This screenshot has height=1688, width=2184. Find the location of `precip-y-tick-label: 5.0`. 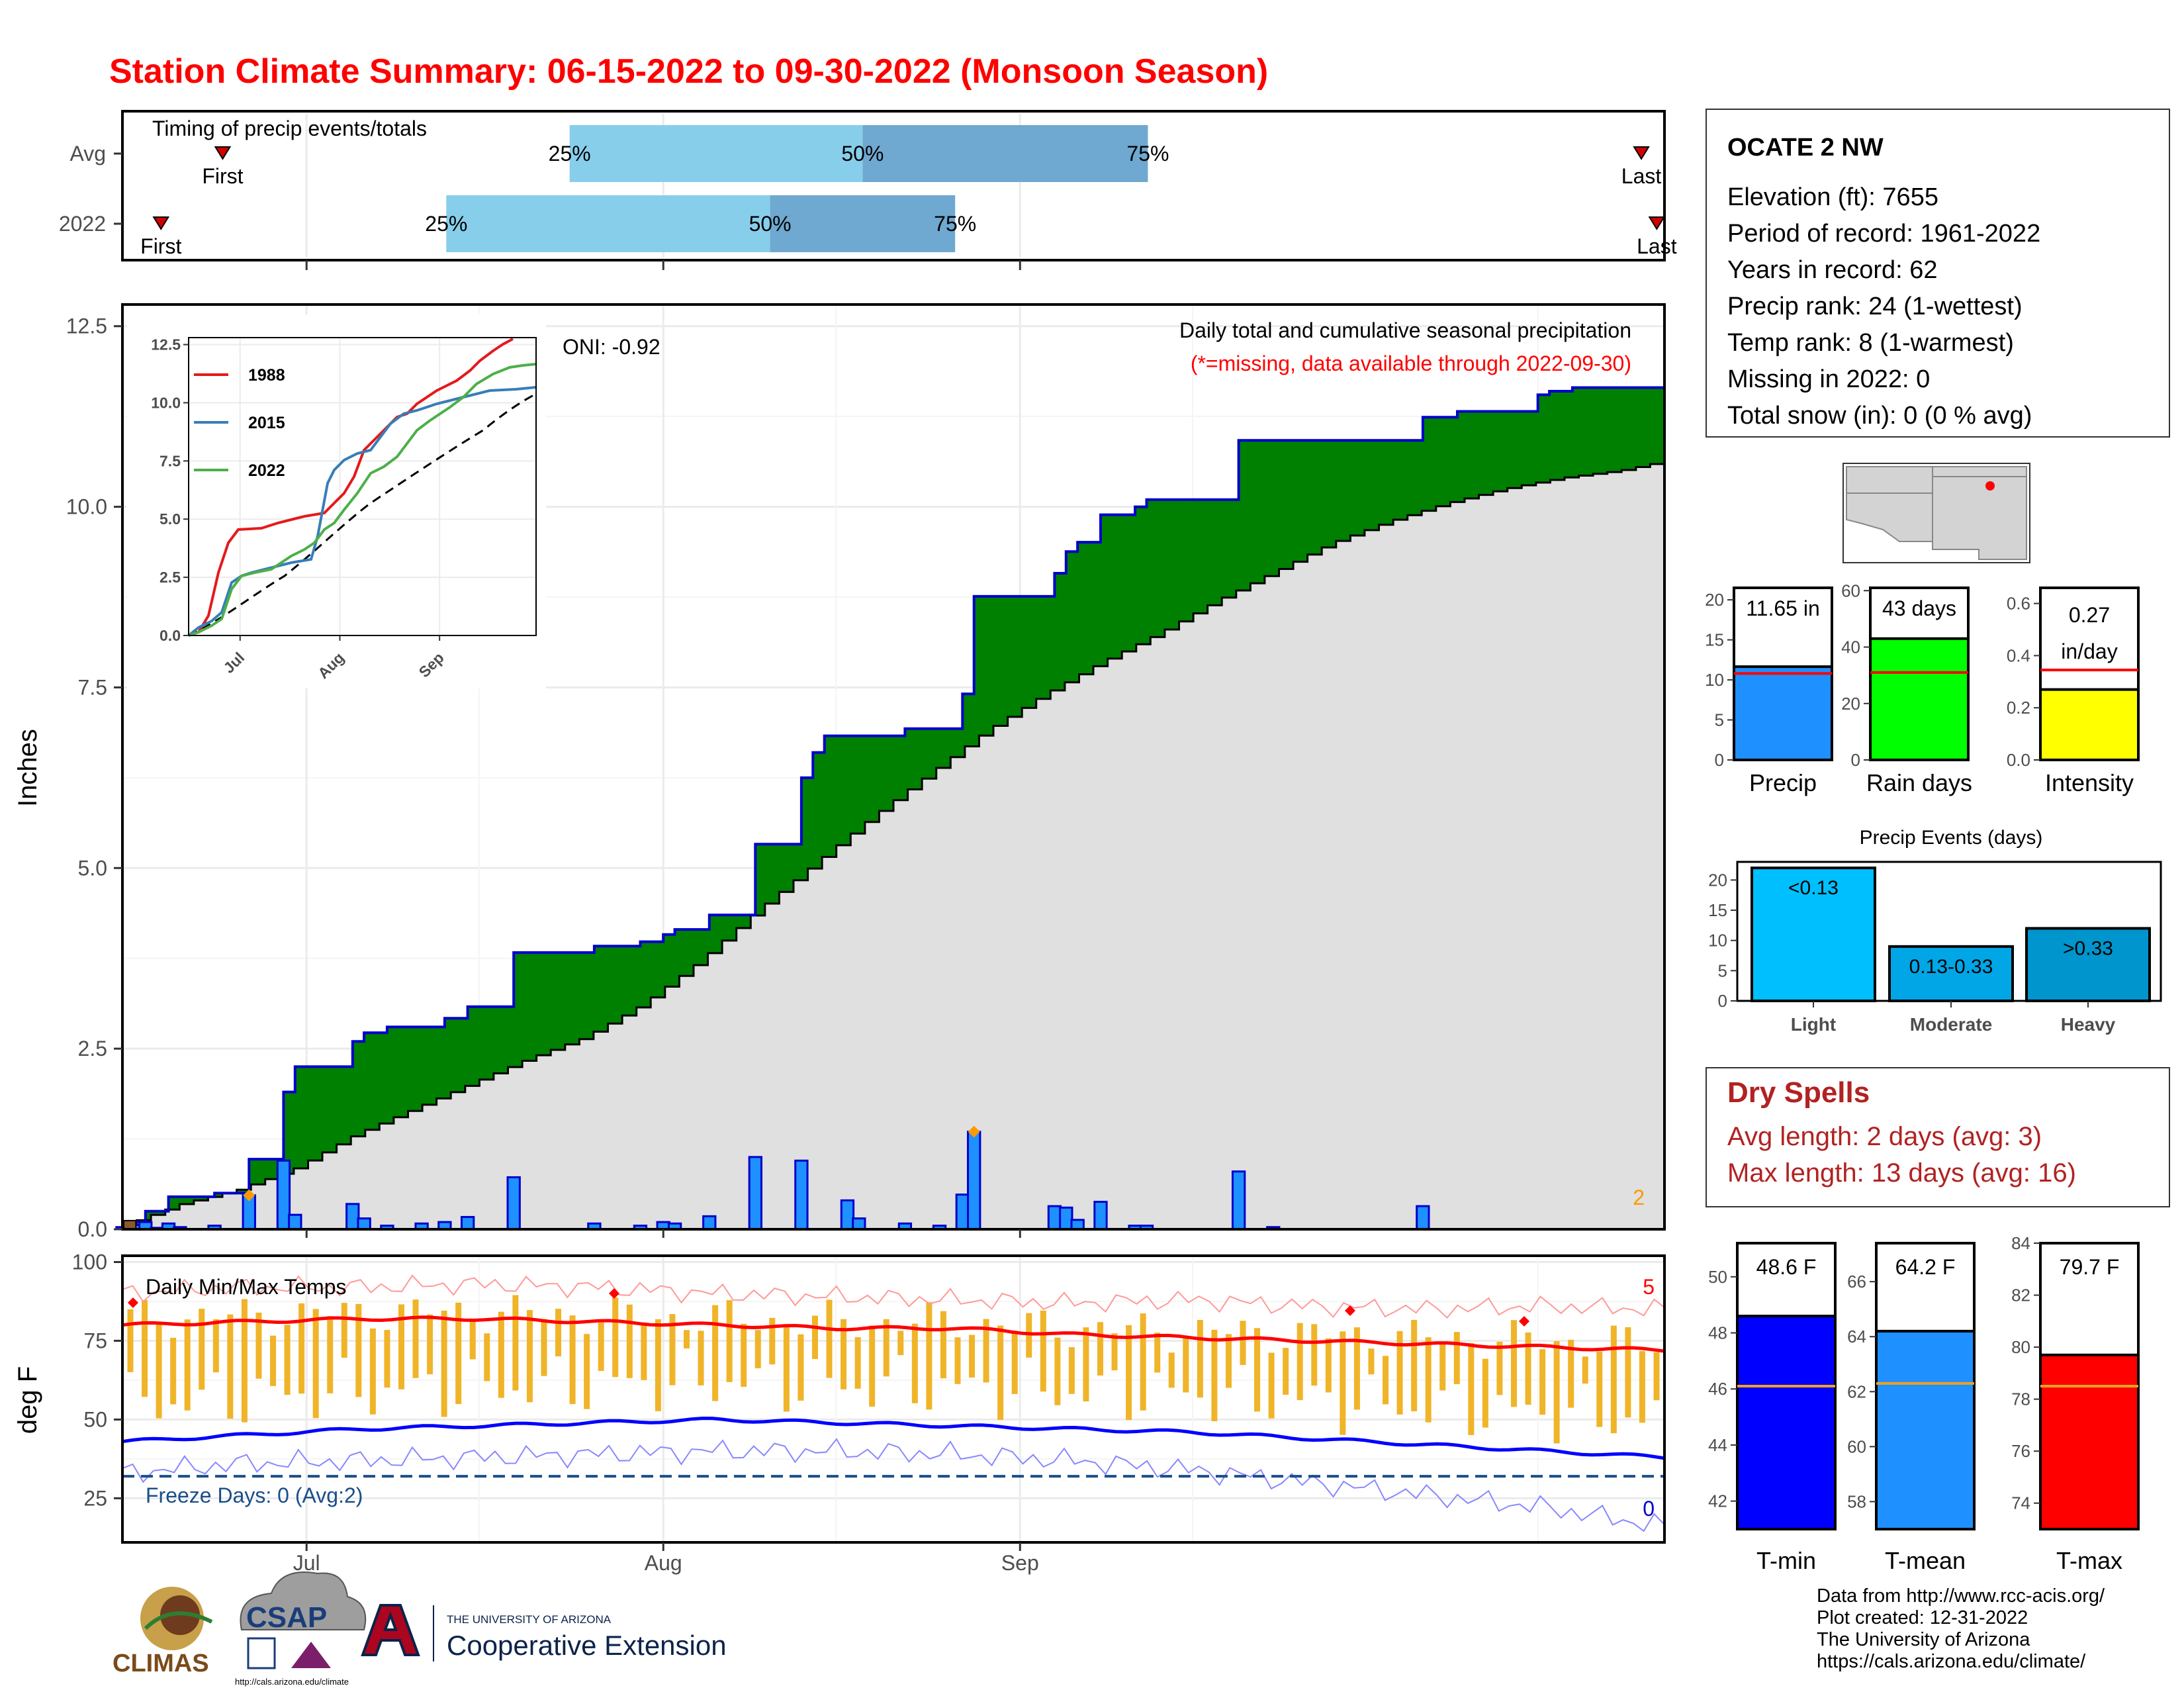

precip-y-tick-label: 5.0 is located at coordinates (92, 868).